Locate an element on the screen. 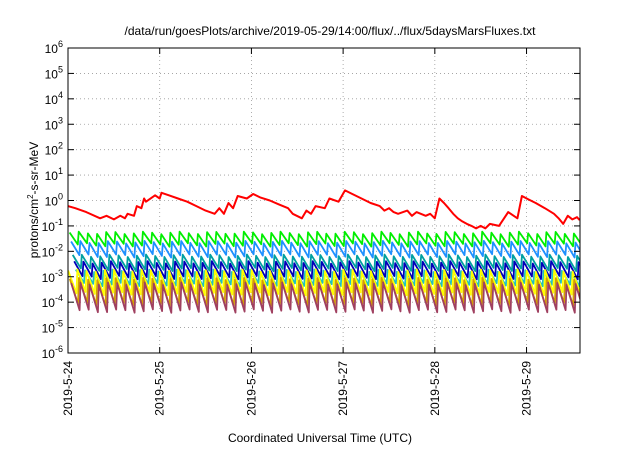 The image size is (640, 453). x-axis-label: Coordinated Universal Time (UTC) is located at coordinates (320, 438).